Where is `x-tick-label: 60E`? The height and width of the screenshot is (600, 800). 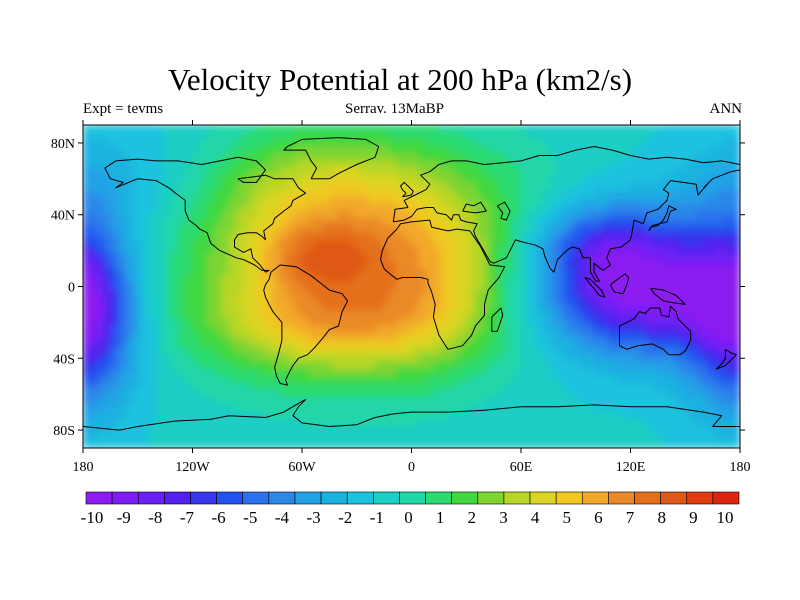
x-tick-label: 60E is located at coordinates (521, 467).